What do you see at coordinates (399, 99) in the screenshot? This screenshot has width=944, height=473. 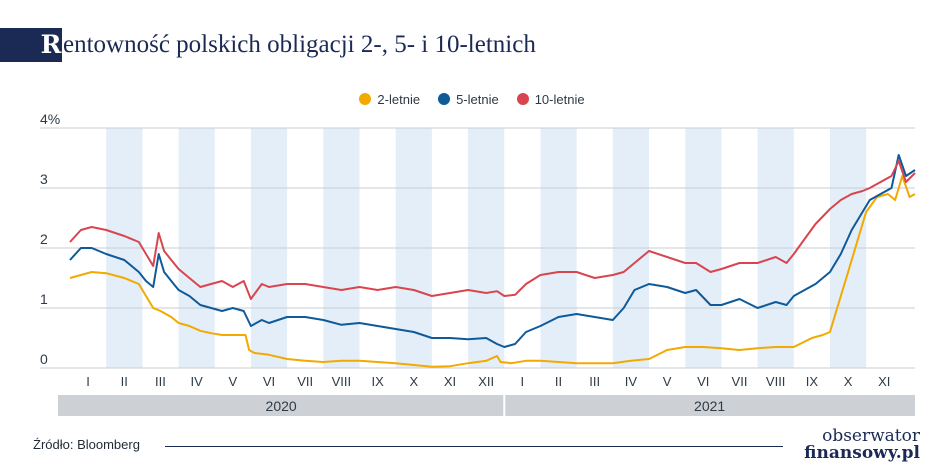 I see `legend-label: 2-letnie` at bounding box center [399, 99].